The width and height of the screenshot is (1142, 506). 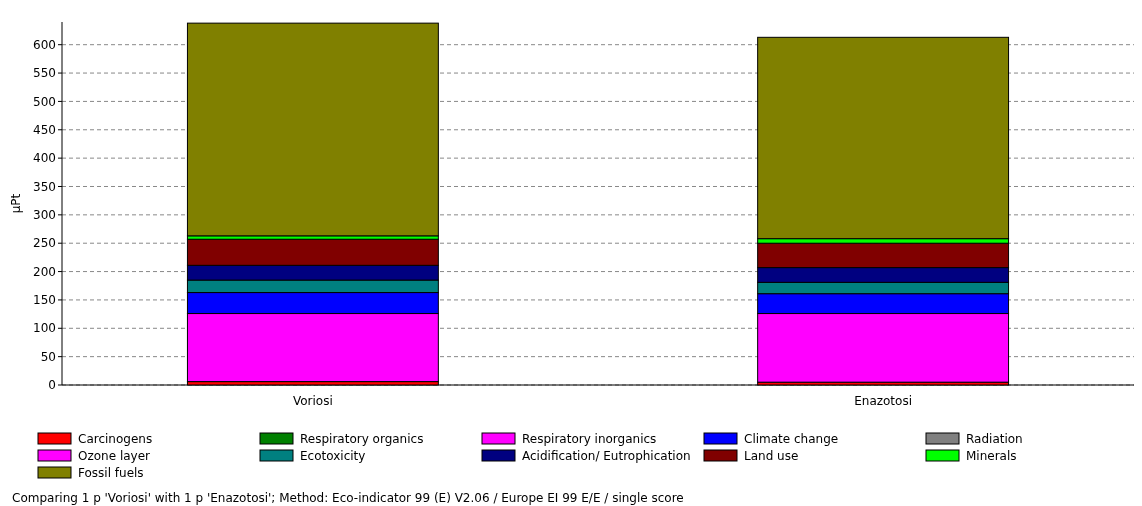 What do you see at coordinates (44, 73) in the screenshot?
I see `y-tick-label: 550` at bounding box center [44, 73].